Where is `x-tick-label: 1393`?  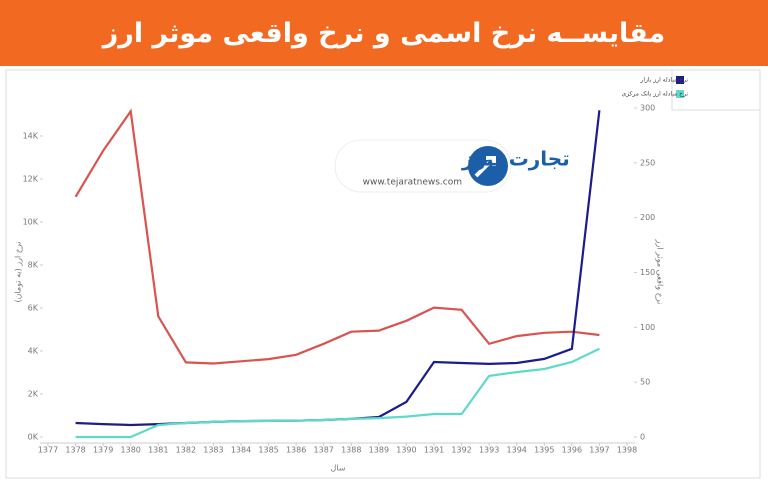
x-tick-label: 1393 is located at coordinates (489, 450).